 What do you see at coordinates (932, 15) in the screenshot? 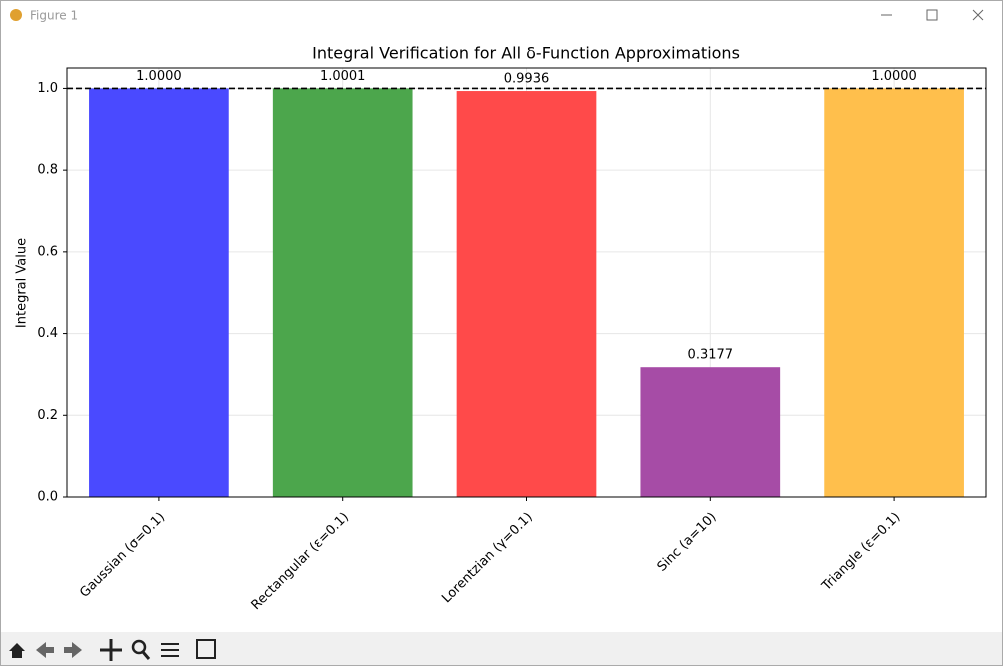
I see `maximize-button` at bounding box center [932, 15].